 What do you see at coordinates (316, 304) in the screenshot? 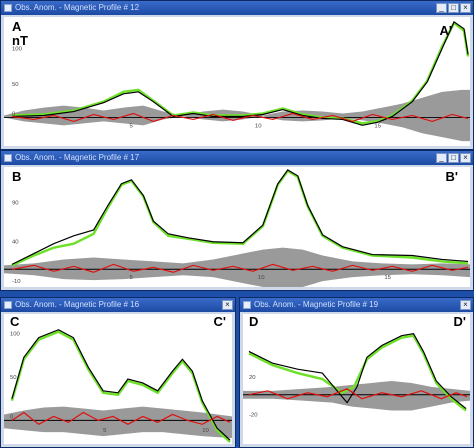
I see `window-title: Obs. Anom. - Magnetic Profile # 19` at bounding box center [316, 304].